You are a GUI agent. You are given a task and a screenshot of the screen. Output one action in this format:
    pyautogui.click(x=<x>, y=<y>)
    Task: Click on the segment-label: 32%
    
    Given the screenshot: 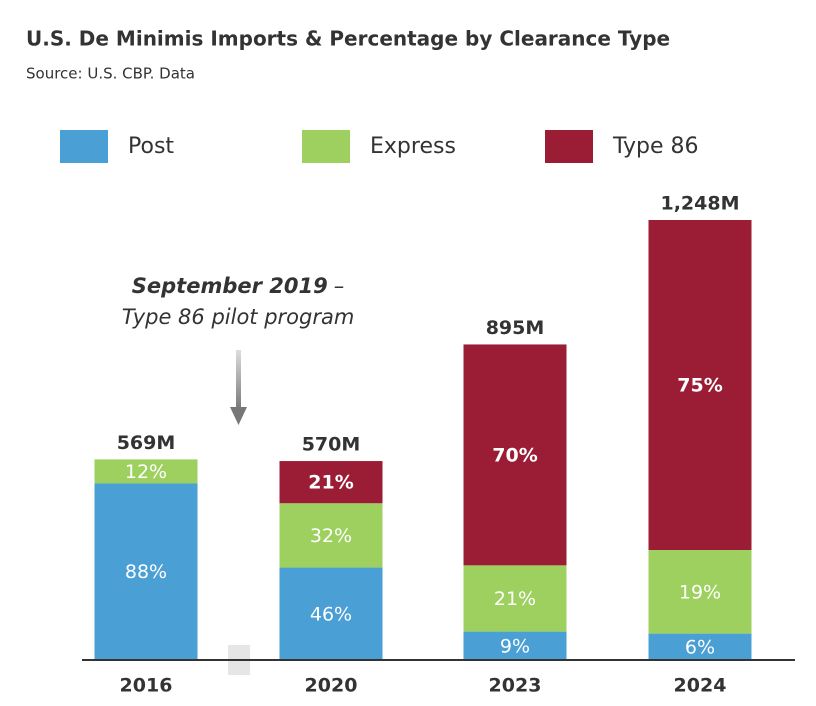 What is the action you would take?
    pyautogui.click(x=331, y=536)
    